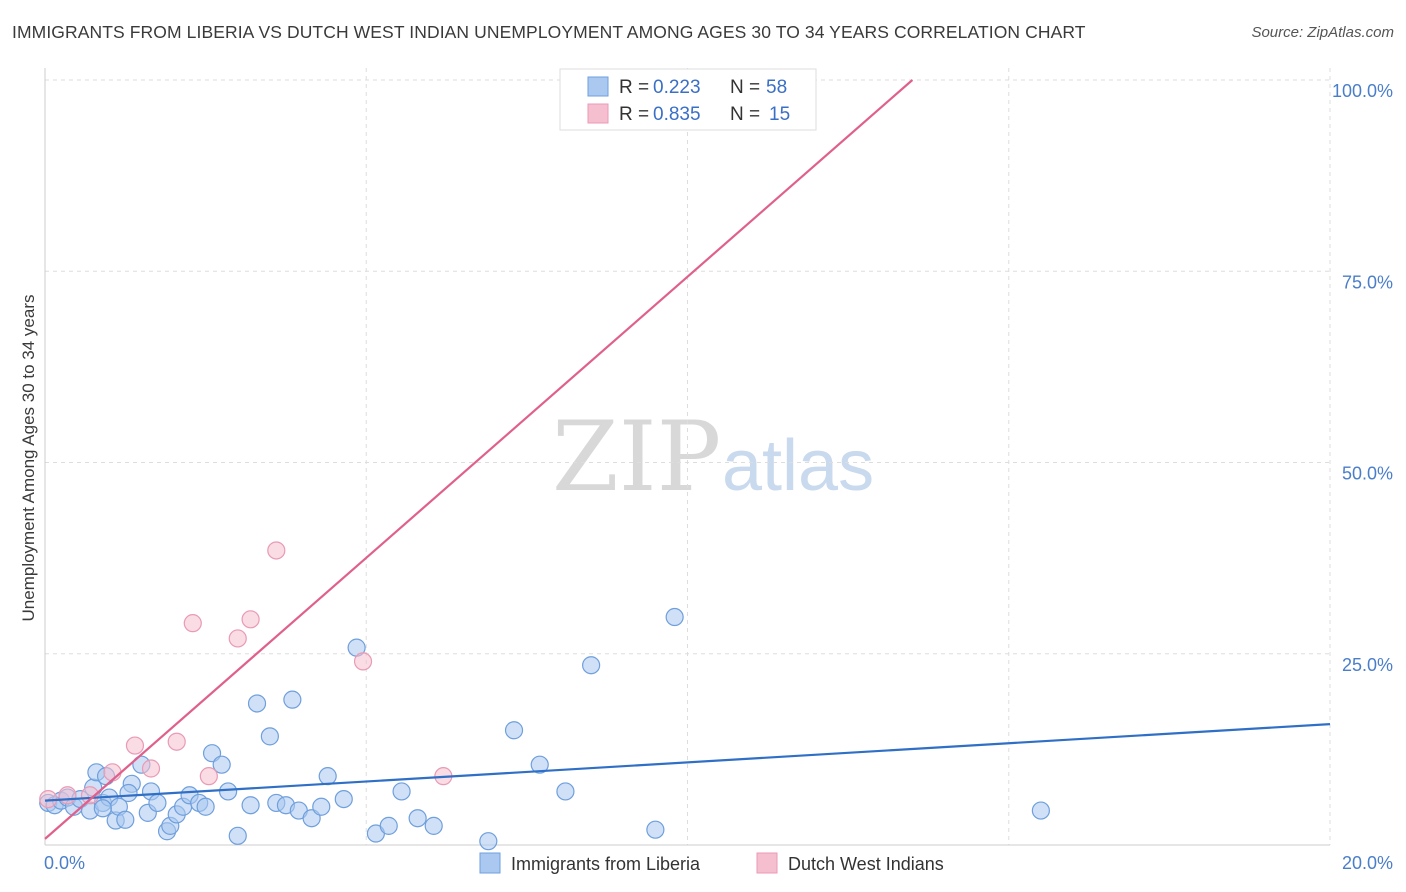 The image size is (1406, 892). What do you see at coordinates (1367, 665) in the screenshot?
I see `y-tick-label: 25.0%` at bounding box center [1367, 665].